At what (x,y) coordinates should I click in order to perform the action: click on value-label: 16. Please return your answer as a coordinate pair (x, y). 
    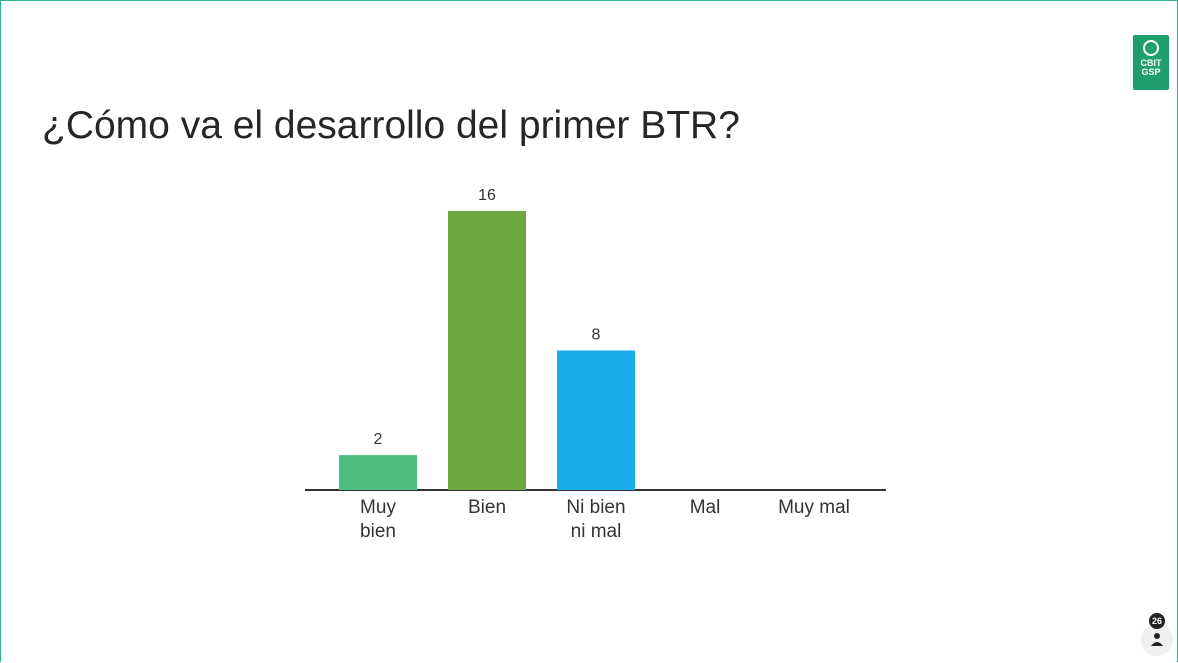
    Looking at the image, I should click on (487, 195).